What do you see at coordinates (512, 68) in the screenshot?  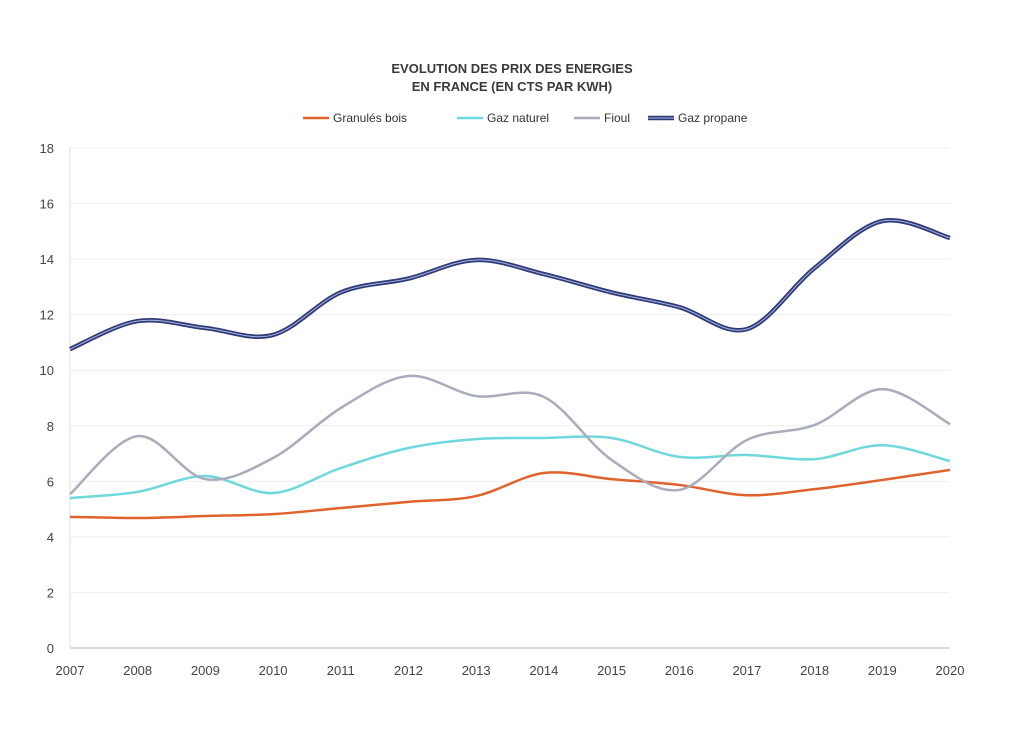 I see `chart-title-line1: EVOLUTION DES PRIX DES ENERGIES` at bounding box center [512, 68].